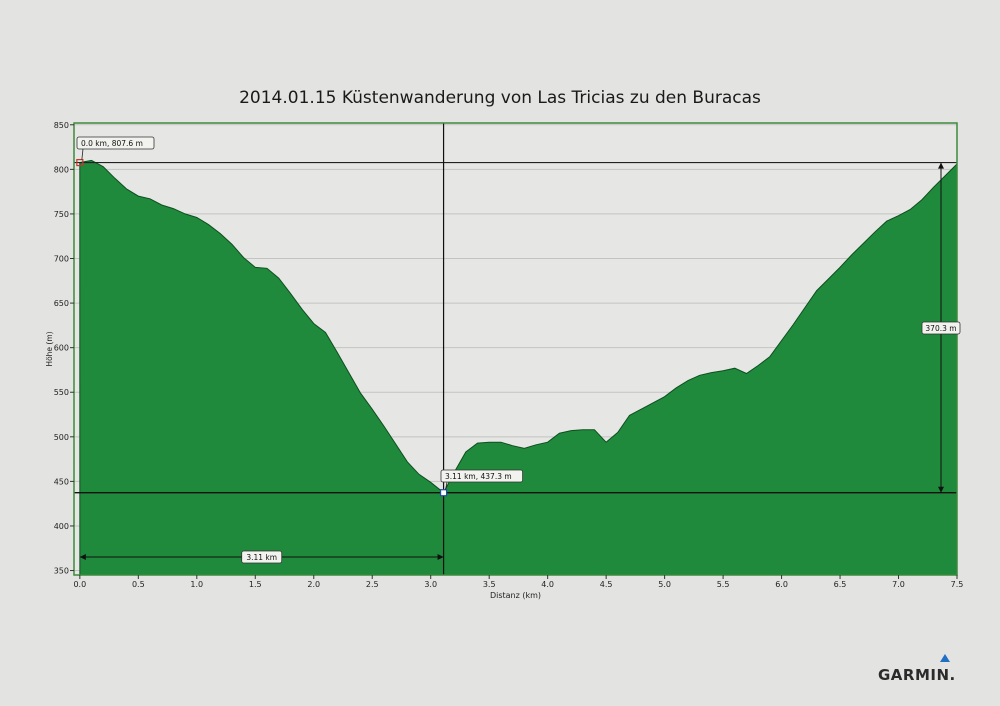  Describe the element at coordinates (664, 584) in the screenshot. I see `x-tick-label: 5.0` at that location.